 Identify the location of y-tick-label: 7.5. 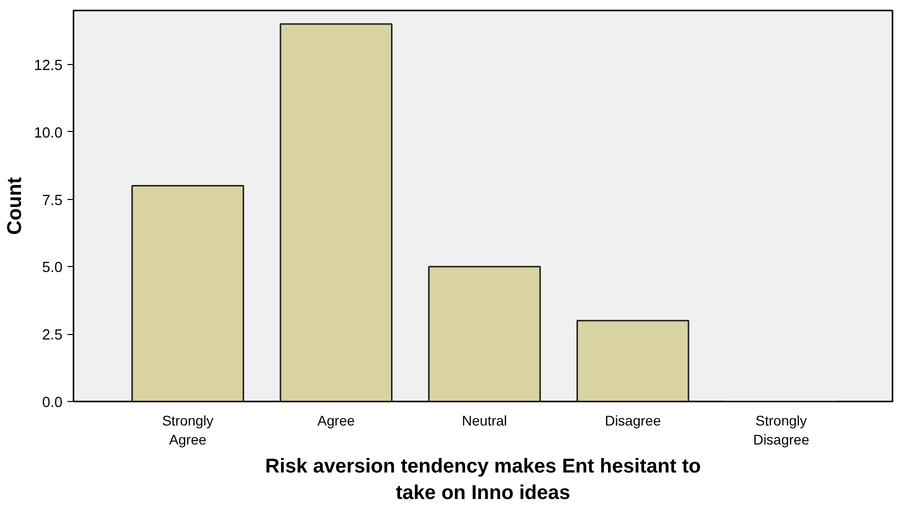
(52, 200).